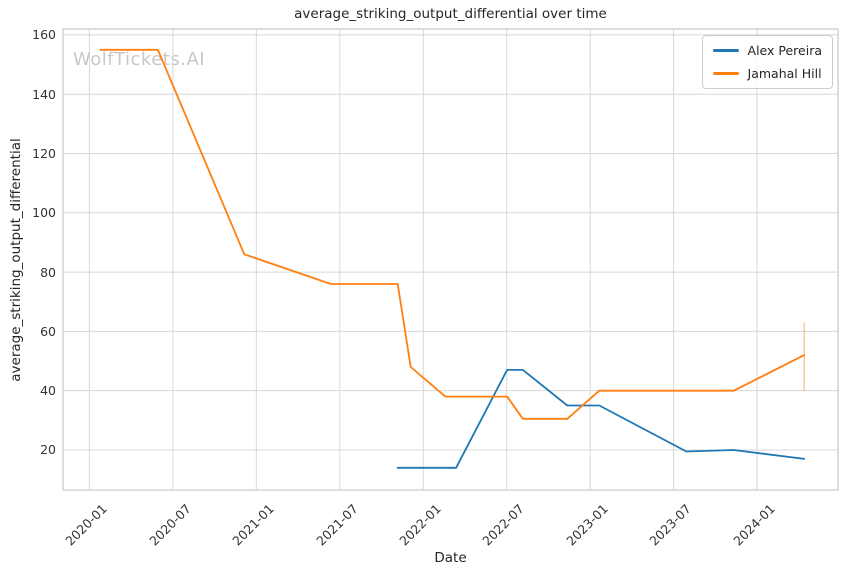 The width and height of the screenshot is (848, 575). What do you see at coordinates (725, 73) in the screenshot?
I see `legend-line-swatch-jamahal-hill` at bounding box center [725, 73].